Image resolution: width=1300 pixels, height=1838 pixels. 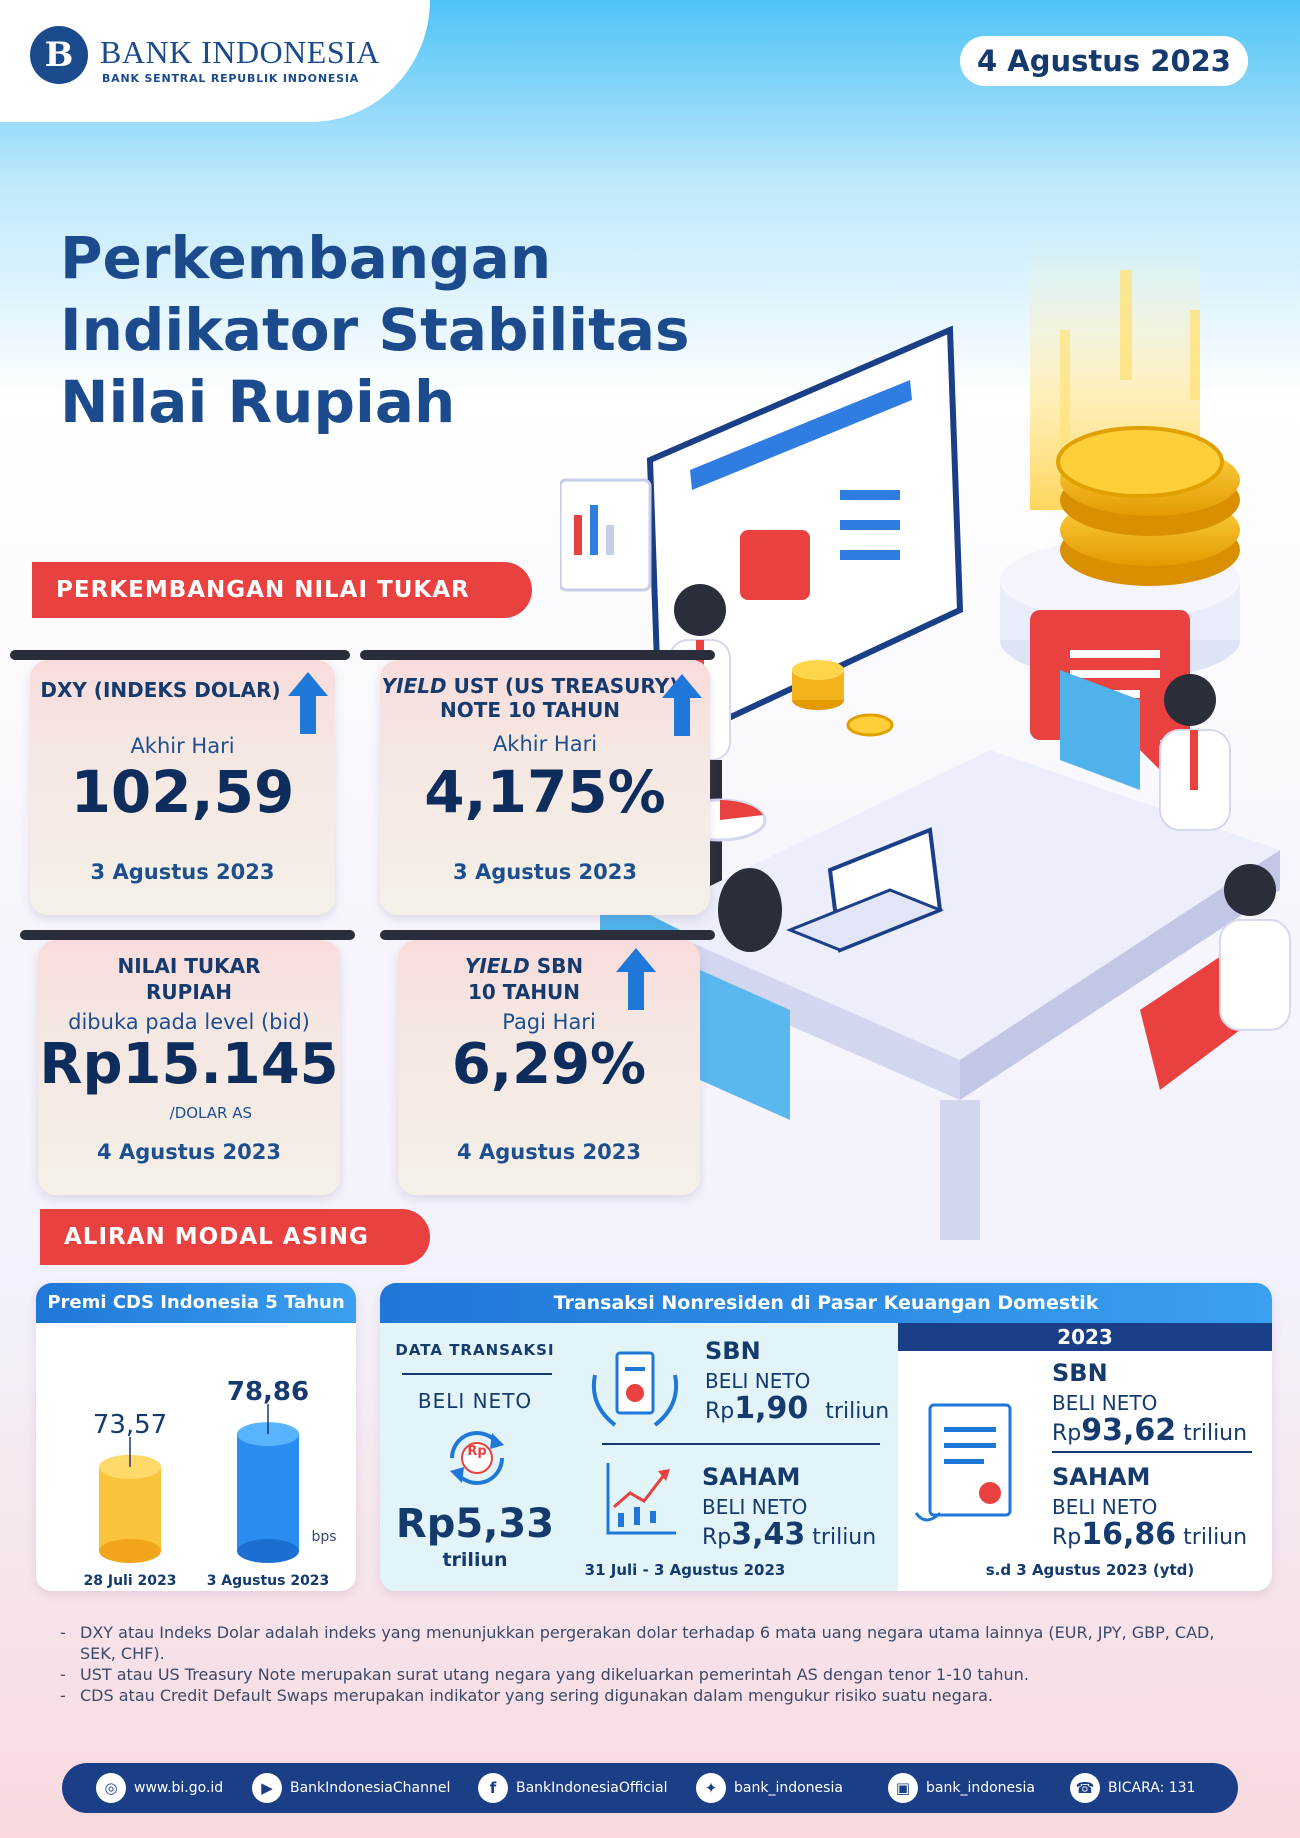 I want to click on sbn-yield-title: YIELD SBN, so click(x=549, y=966).